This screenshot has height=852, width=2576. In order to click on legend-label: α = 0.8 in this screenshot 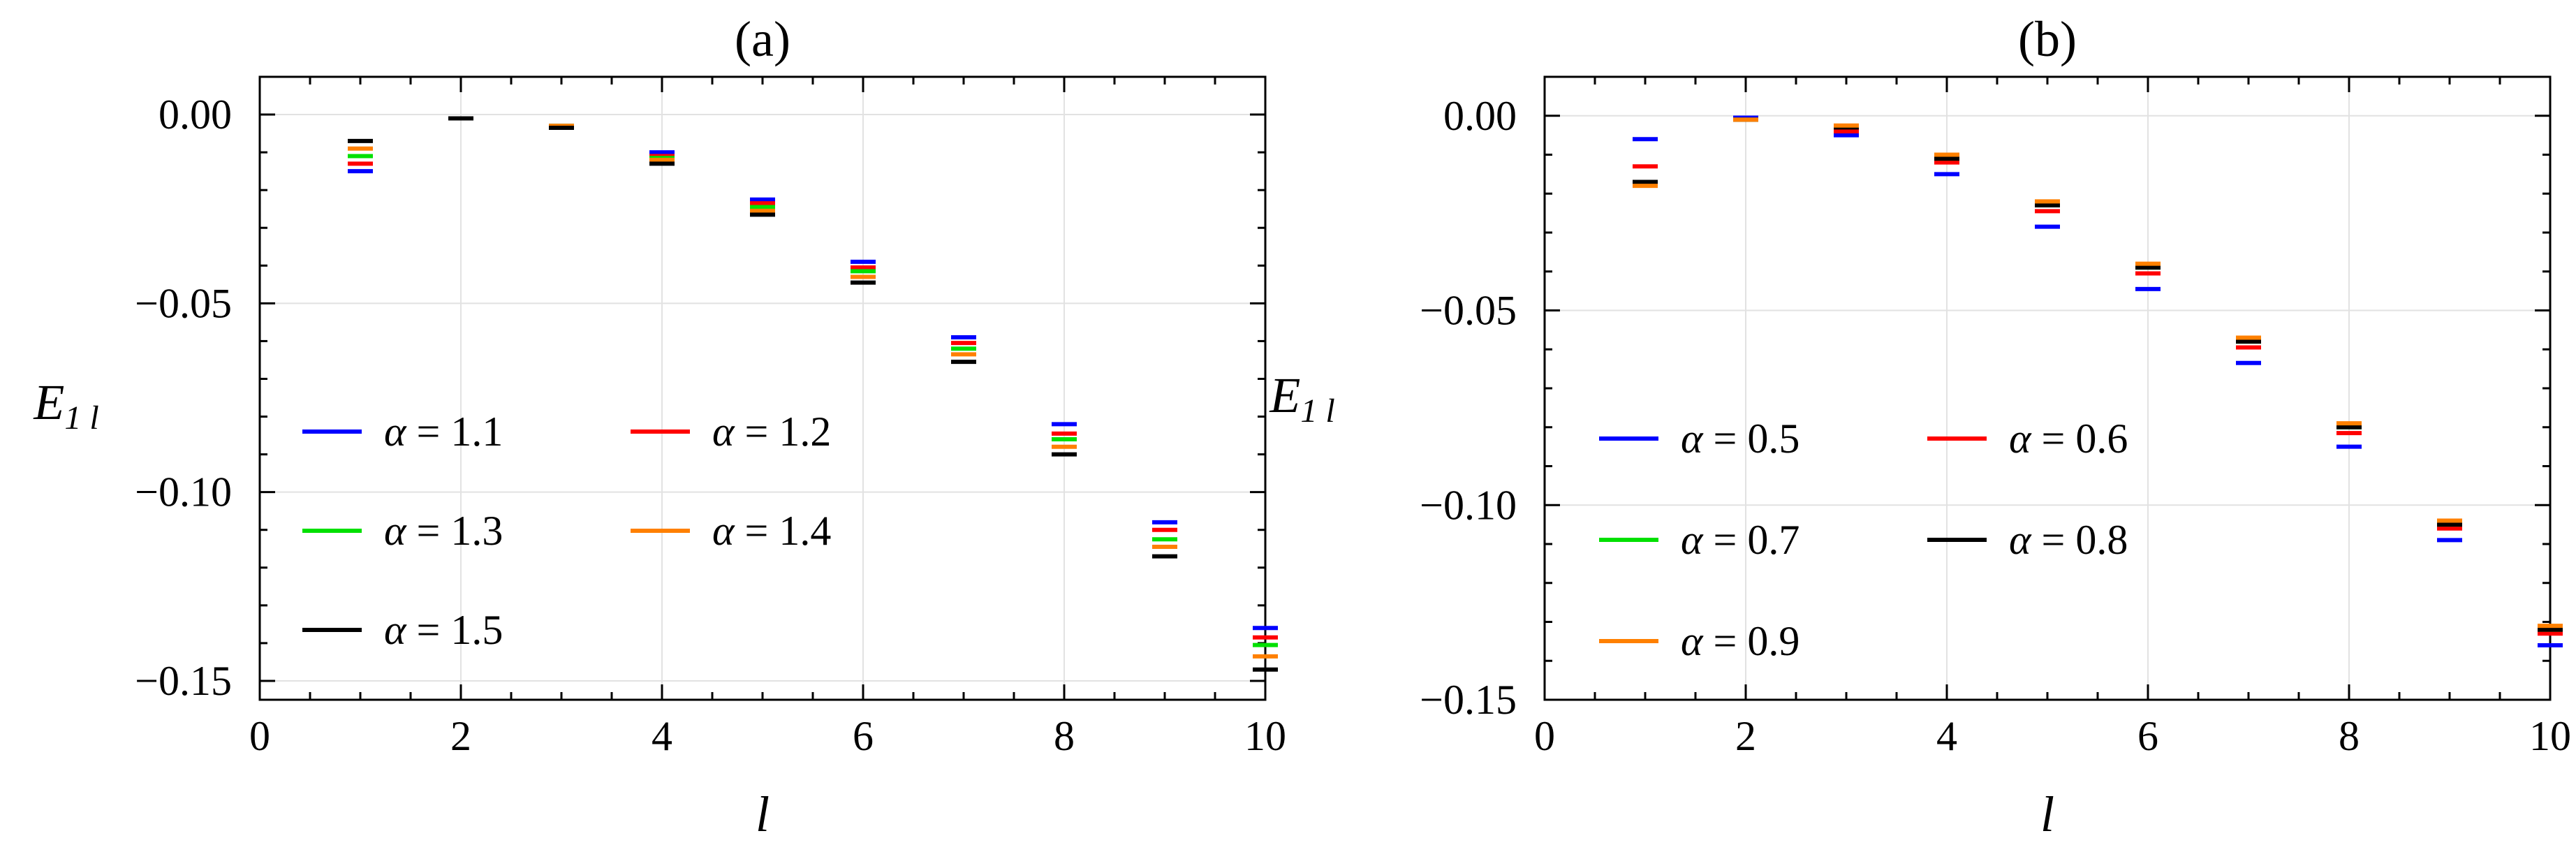, I will do `click(2068, 540)`.